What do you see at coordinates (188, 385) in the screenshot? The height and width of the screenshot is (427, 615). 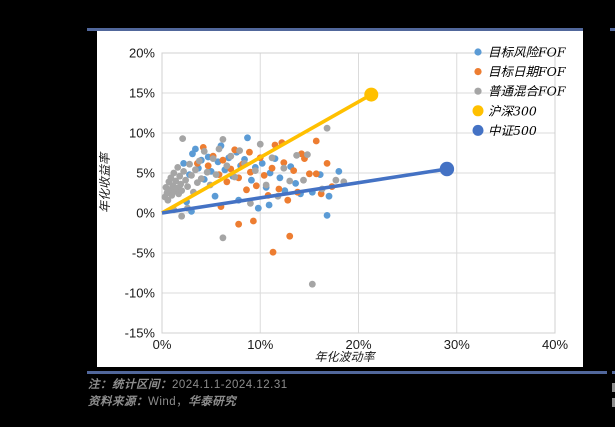 I see `footer-note-line: 注：统计区间：2024.1.1-2024.12.31` at bounding box center [188, 385].